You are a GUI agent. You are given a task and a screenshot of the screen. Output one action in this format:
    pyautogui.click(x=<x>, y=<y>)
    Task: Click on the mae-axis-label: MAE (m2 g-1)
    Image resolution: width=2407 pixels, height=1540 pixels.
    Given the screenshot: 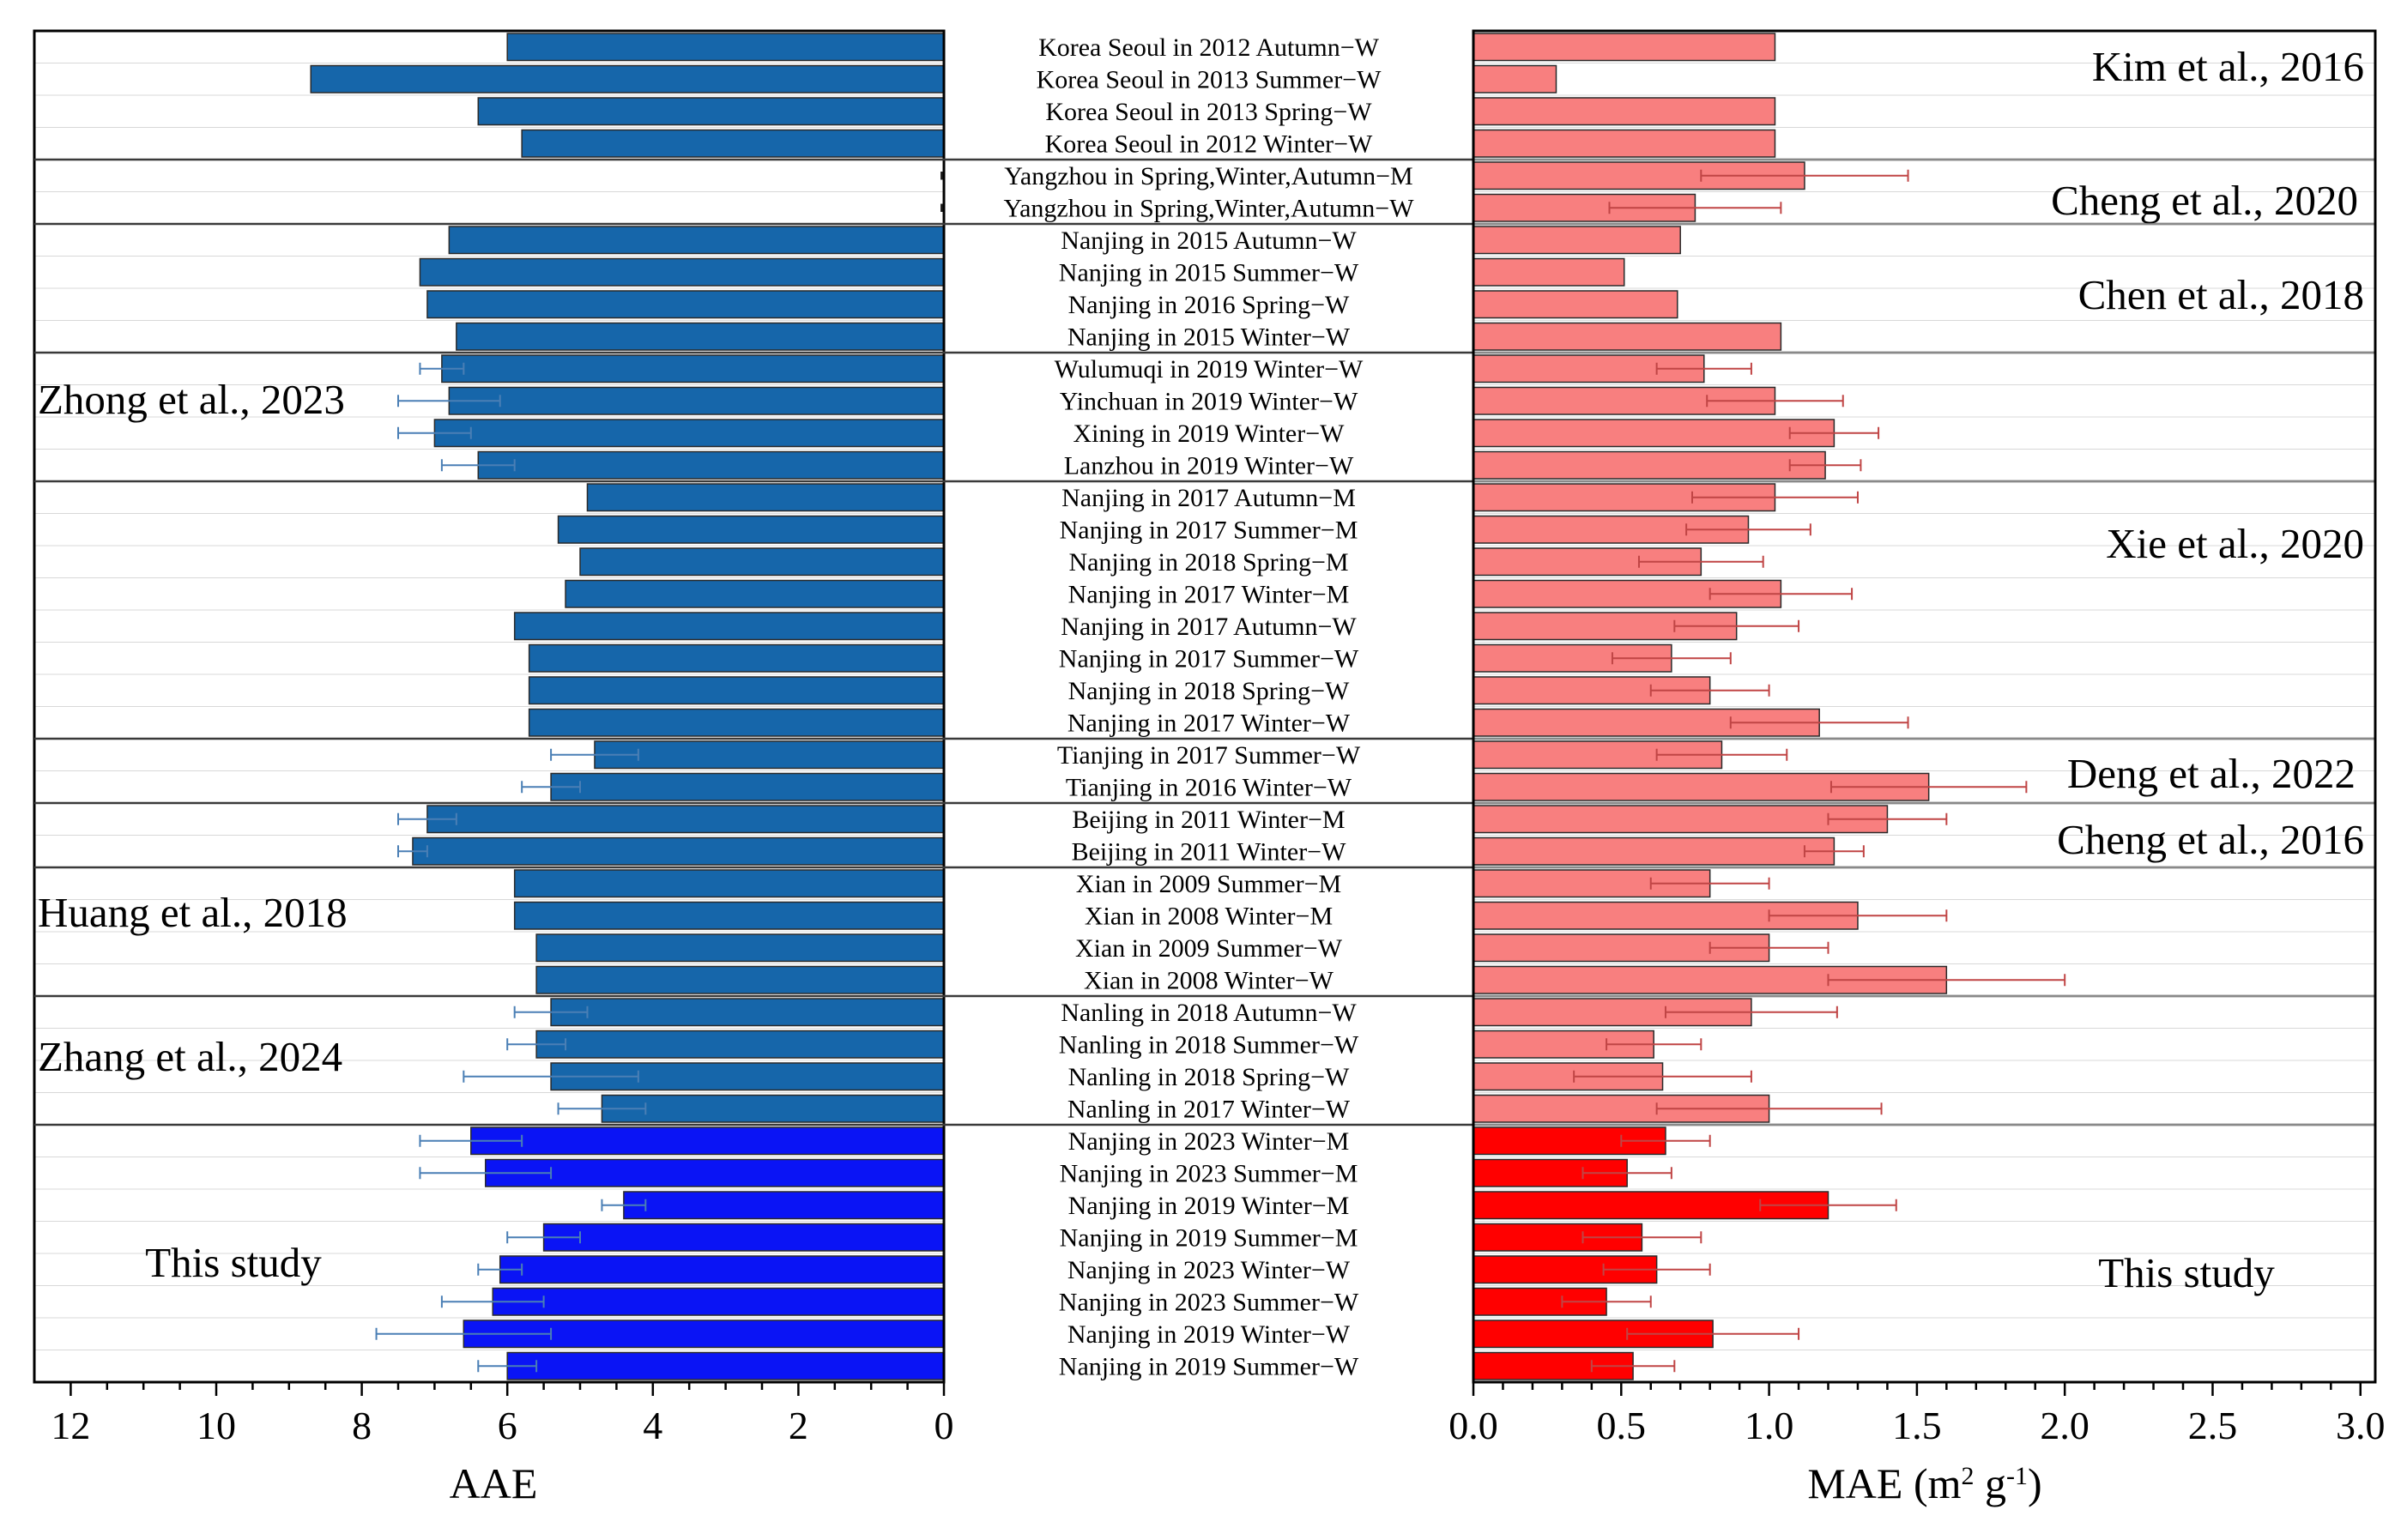 What is the action you would take?
    pyautogui.click(x=1924, y=1483)
    